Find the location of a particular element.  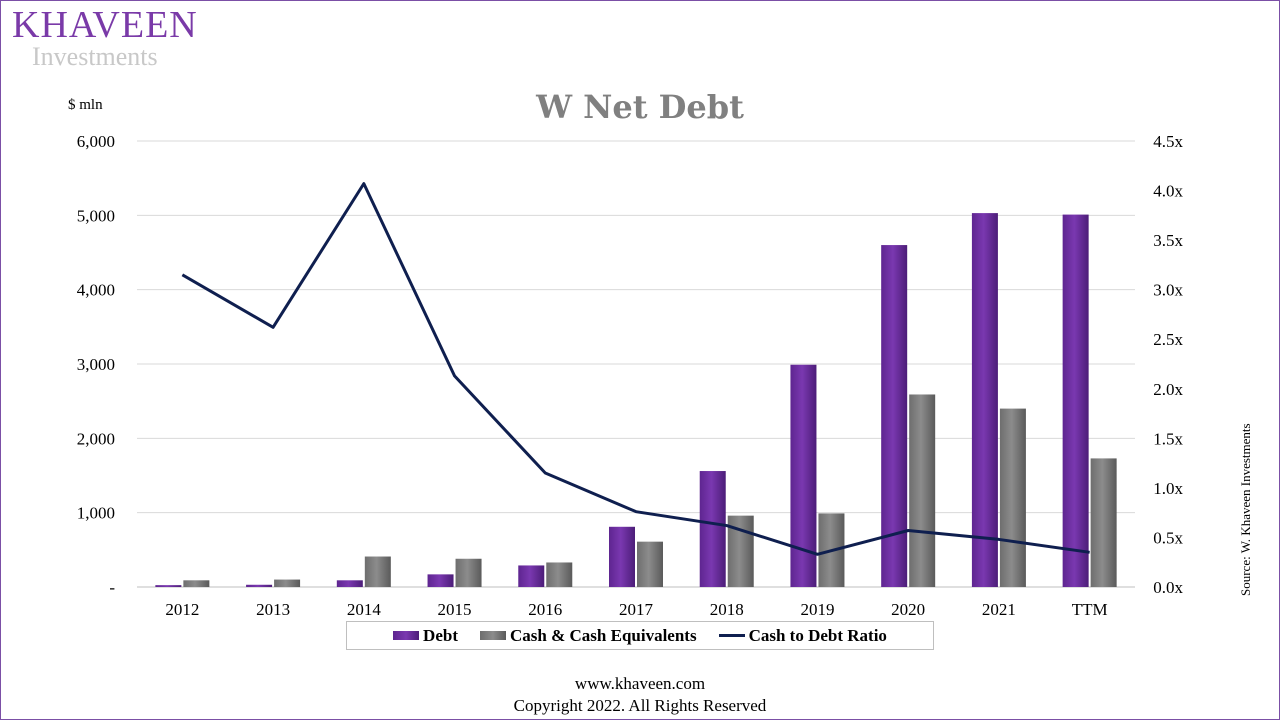

chart-title: W Net Debt is located at coordinates (640, 107).